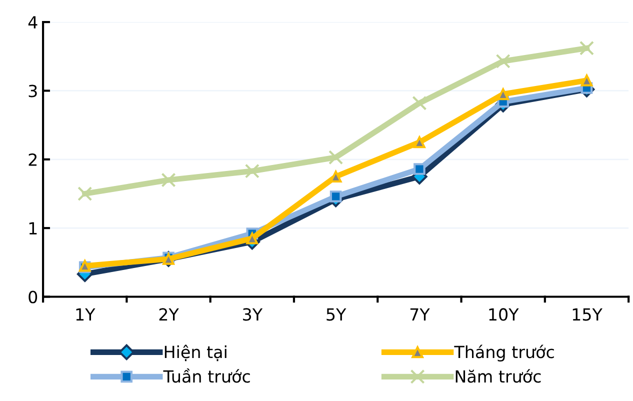  I want to click on legend-label: Hiện tại, so click(195, 353).